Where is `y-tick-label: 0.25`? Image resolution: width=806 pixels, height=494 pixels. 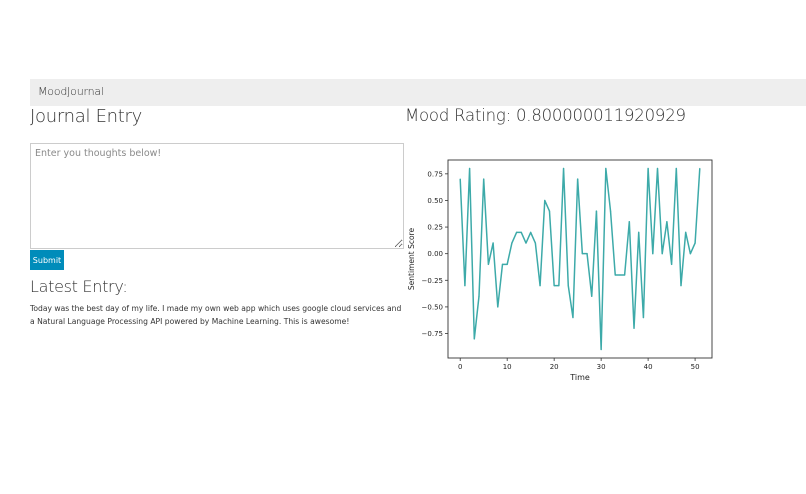 y-tick-label: 0.25 is located at coordinates (435, 228).